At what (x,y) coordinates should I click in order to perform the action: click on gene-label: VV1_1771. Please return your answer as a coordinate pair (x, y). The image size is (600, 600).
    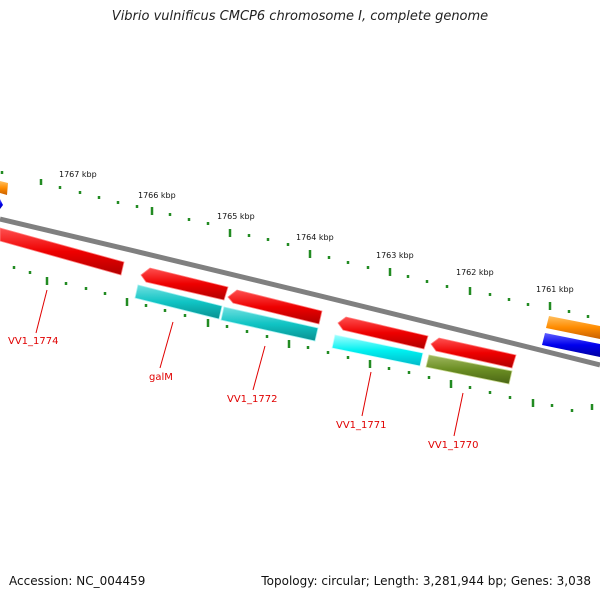
    Looking at the image, I should click on (361, 425).